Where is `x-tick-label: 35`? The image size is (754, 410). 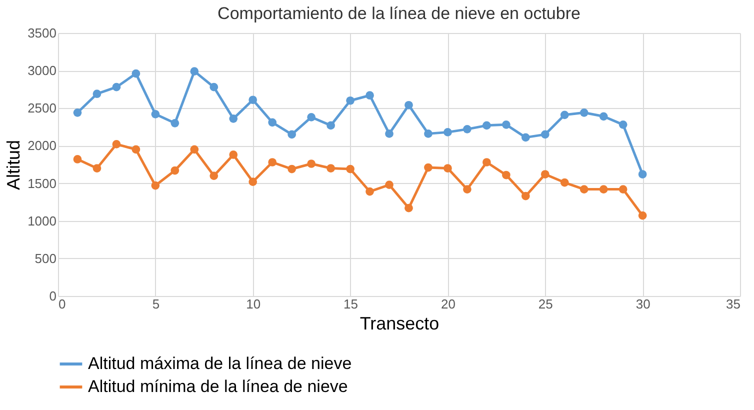
x-tick-label: 35 is located at coordinates (733, 304).